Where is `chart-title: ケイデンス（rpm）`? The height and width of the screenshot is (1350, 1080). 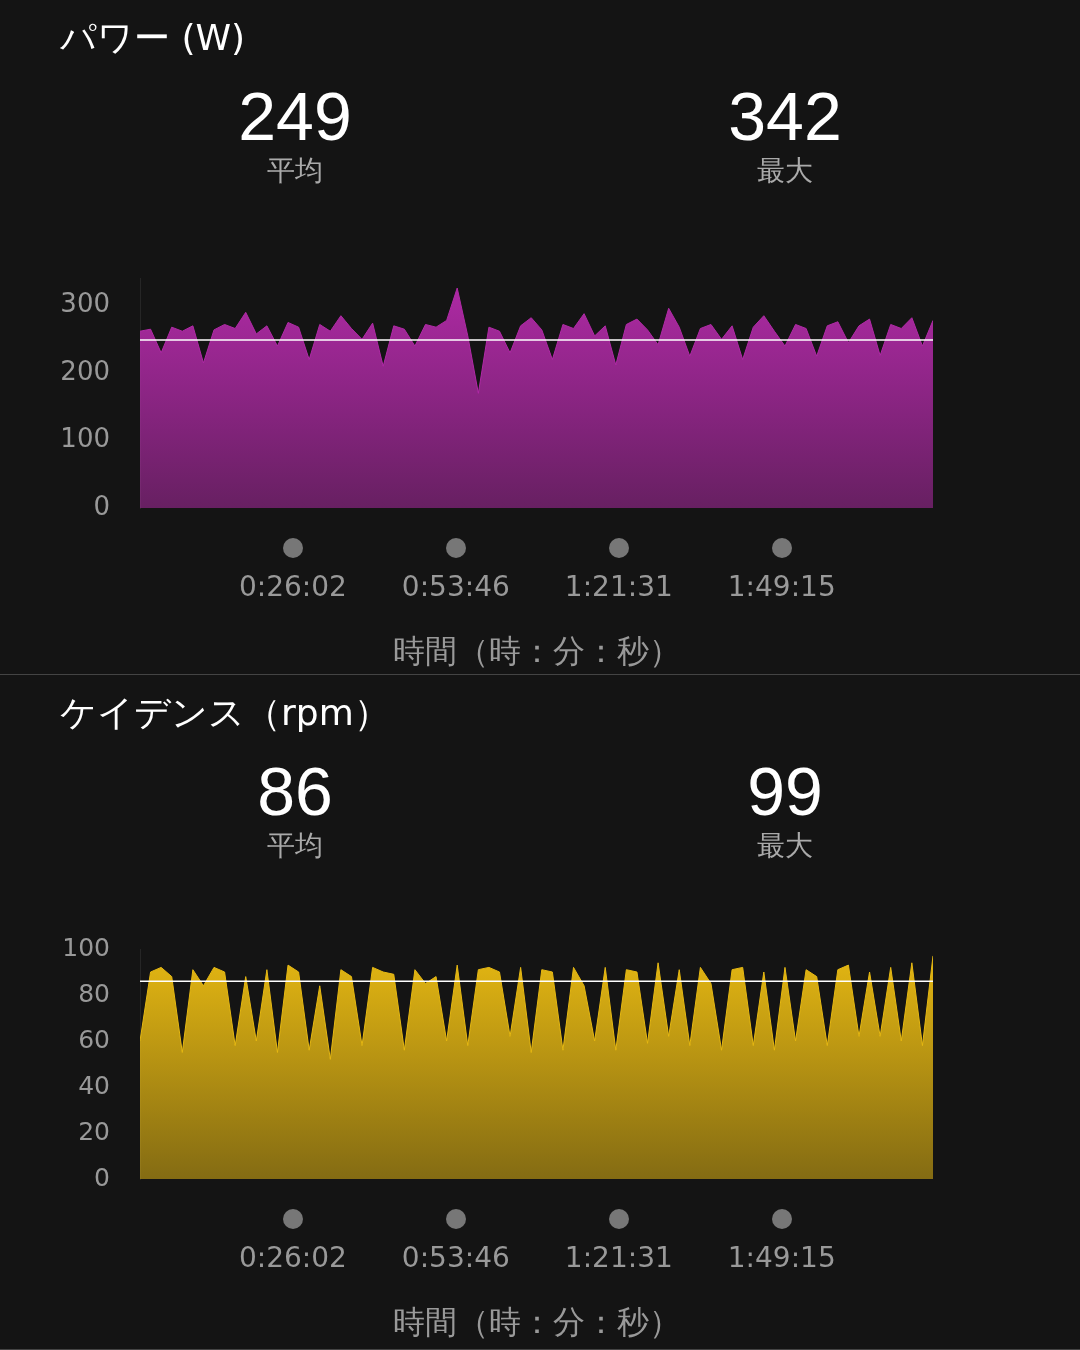 chart-title: ケイデンス（rpm） is located at coordinates (225, 713).